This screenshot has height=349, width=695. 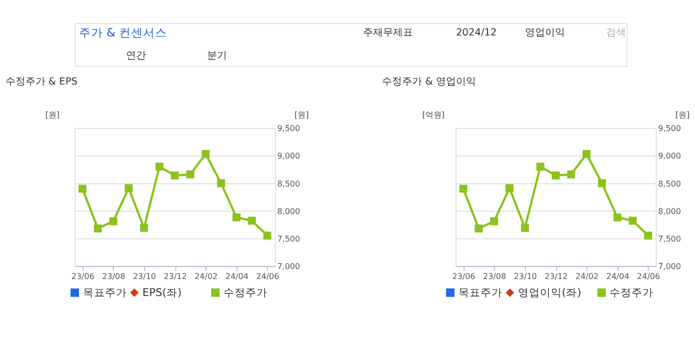 What do you see at coordinates (162, 293) in the screenshot?
I see `legend-label: EPS(좌)` at bounding box center [162, 293].